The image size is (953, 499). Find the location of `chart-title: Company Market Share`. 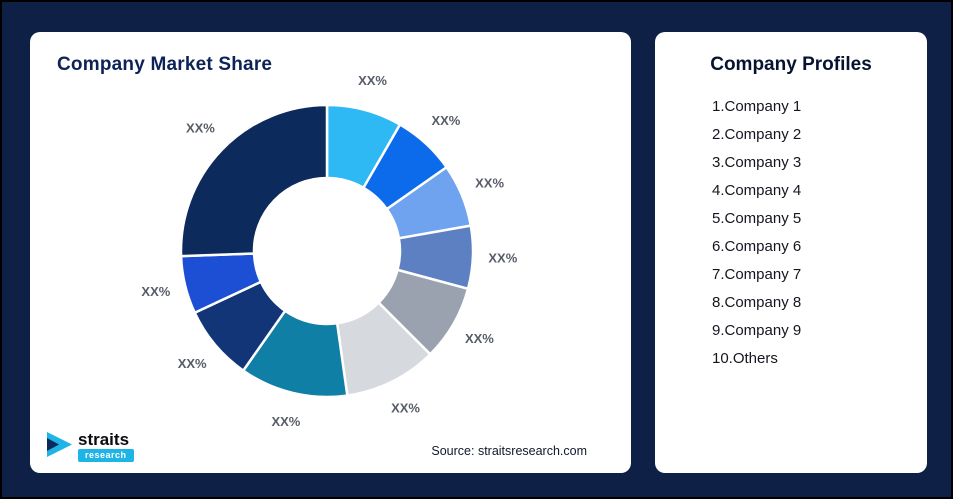

chart-title: Company Market Share is located at coordinates (165, 64).